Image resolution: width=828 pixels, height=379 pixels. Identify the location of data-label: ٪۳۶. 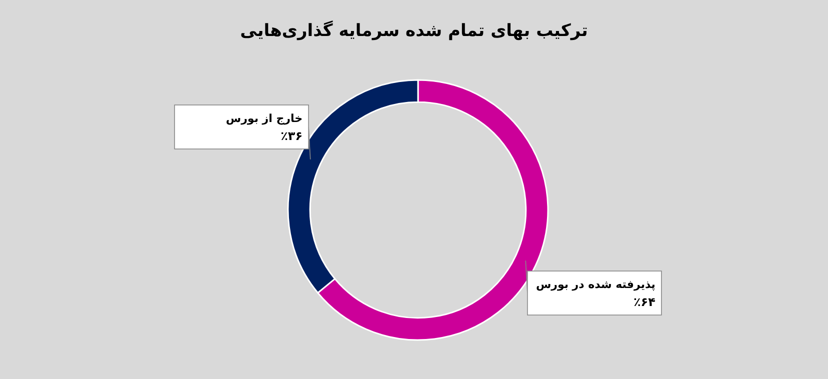
(291, 135).